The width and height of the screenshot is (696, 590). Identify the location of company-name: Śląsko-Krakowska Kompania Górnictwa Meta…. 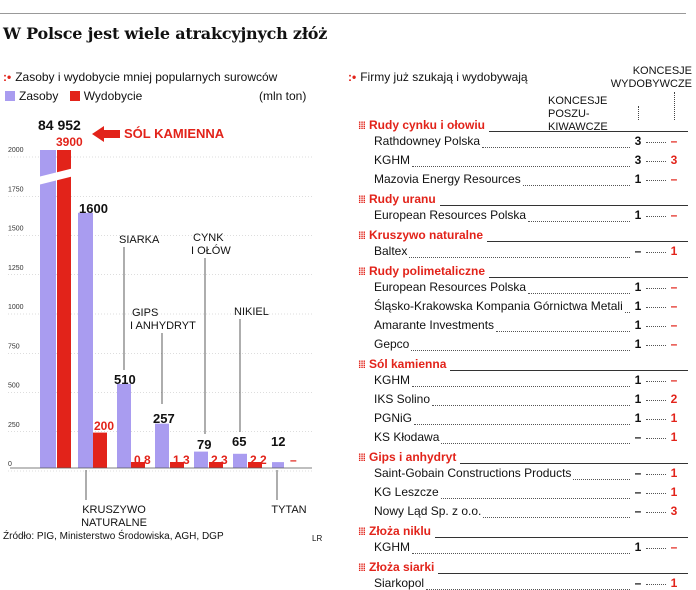
(498, 306).